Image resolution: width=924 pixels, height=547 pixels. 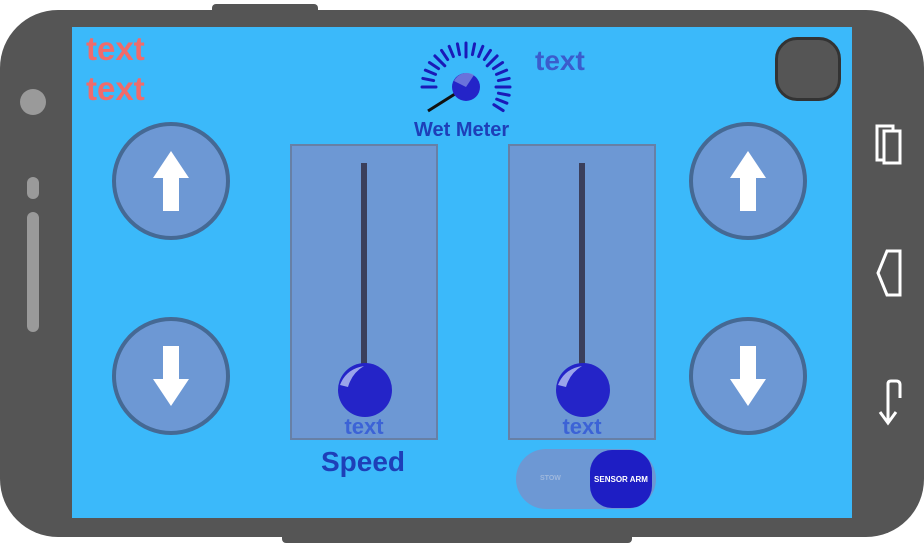 I want to click on volume-key-small, so click(x=33, y=188).